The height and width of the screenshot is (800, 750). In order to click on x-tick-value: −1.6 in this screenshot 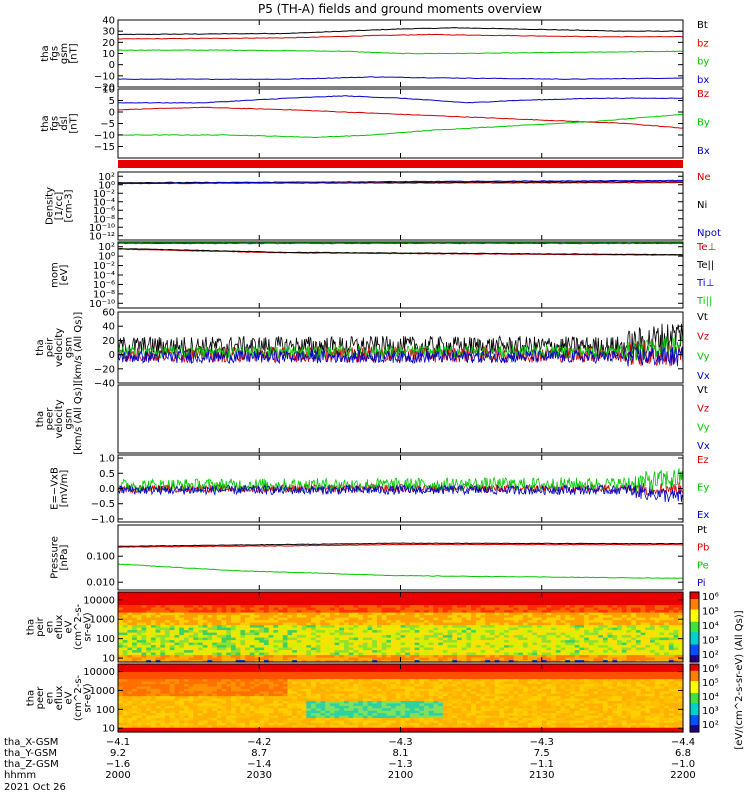, I will do `click(118, 764)`.